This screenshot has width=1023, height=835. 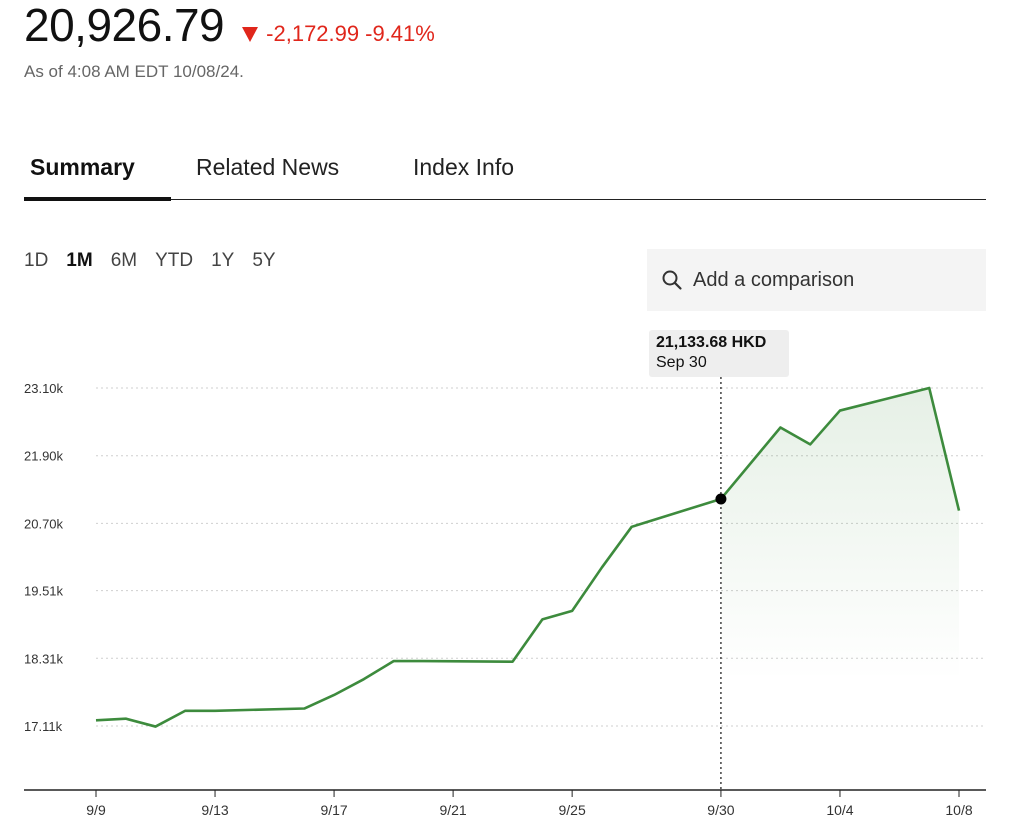 What do you see at coordinates (44, 658) in the screenshot?
I see `y-tick-label: 18.31k` at bounding box center [44, 658].